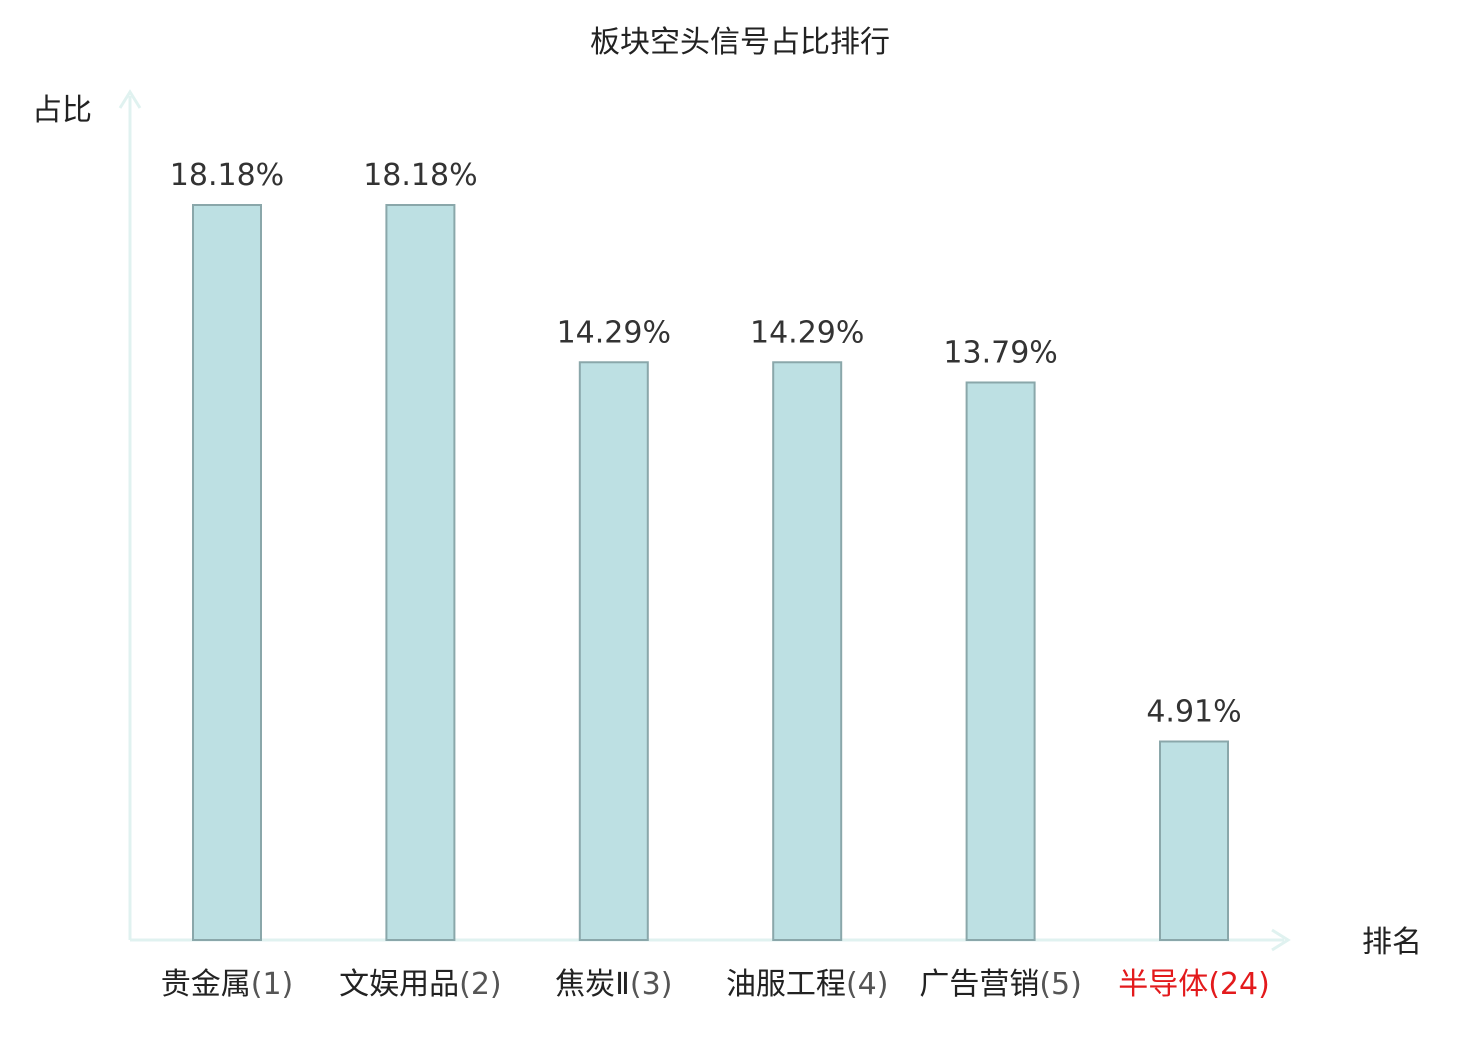 The image size is (1480, 1040). Describe the element at coordinates (206, 984) in the screenshot. I see `category-name-1: 贵金属` at that location.